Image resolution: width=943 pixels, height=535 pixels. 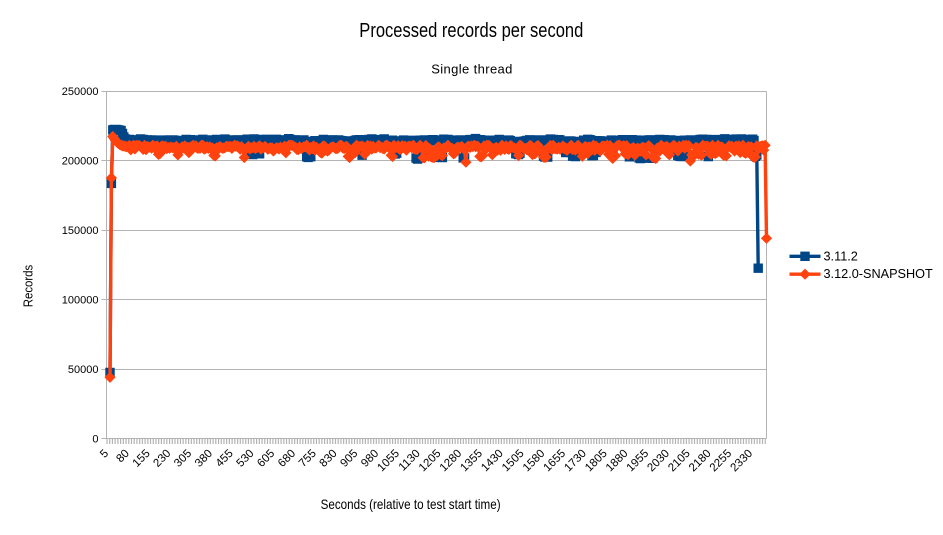 I want to click on svg-text: 0, so click(x=95, y=439).